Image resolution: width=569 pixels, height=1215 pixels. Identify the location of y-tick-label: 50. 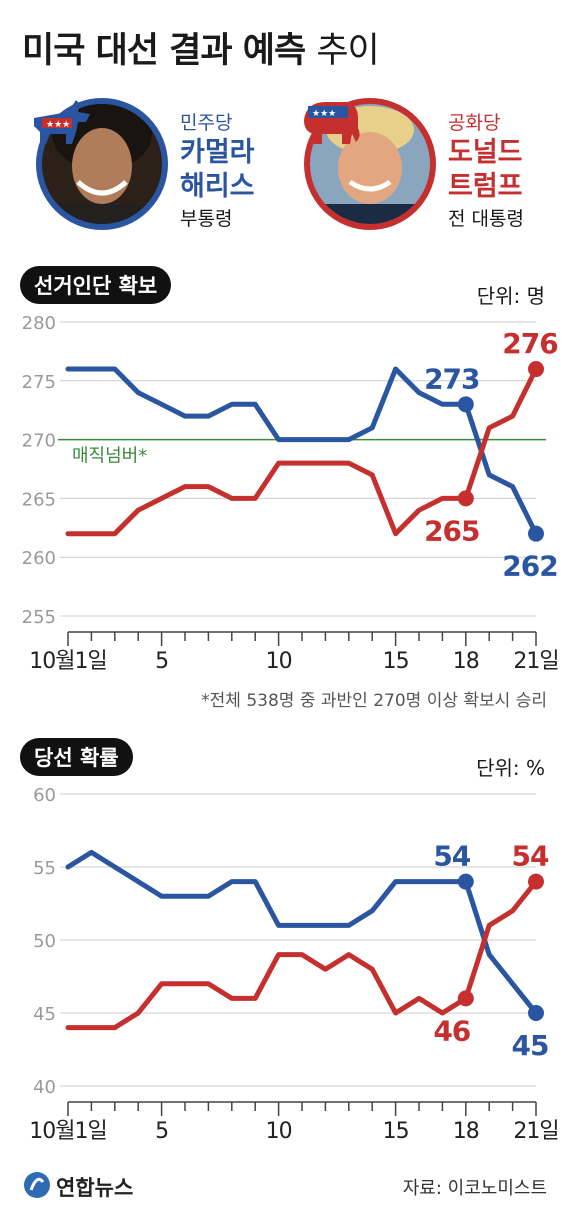
(44, 941).